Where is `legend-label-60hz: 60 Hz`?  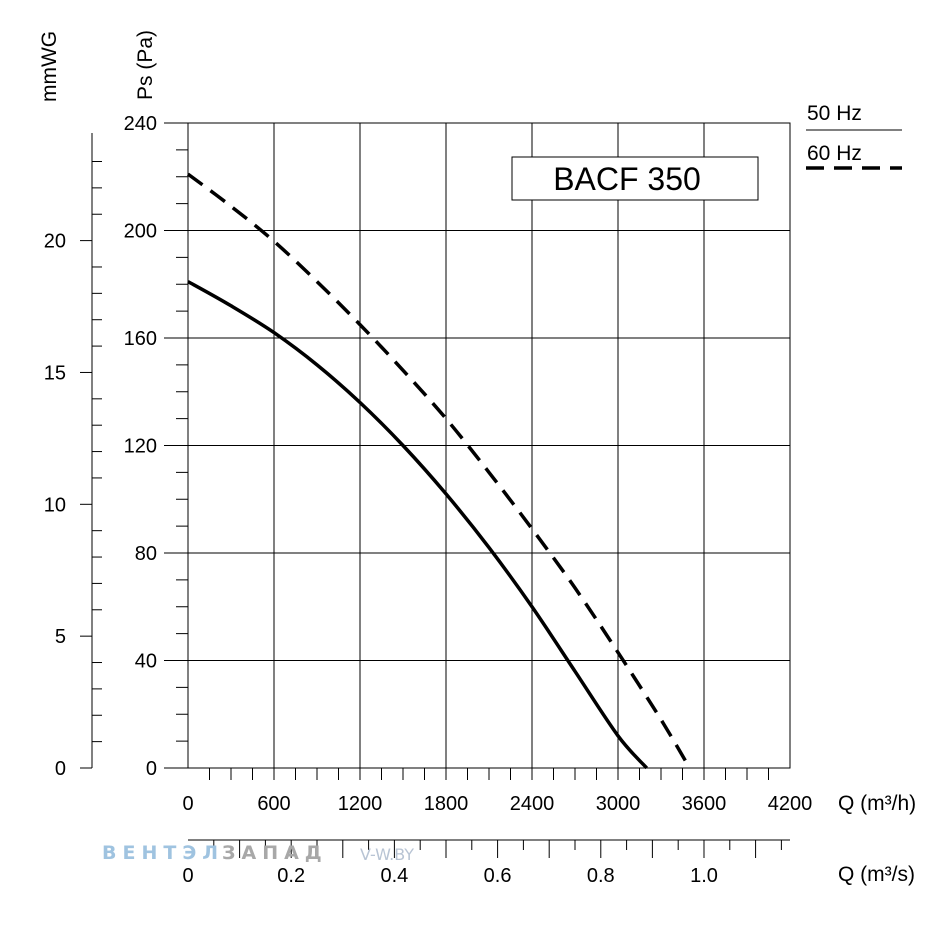
legend-label-60hz: 60 Hz is located at coordinates (834, 153).